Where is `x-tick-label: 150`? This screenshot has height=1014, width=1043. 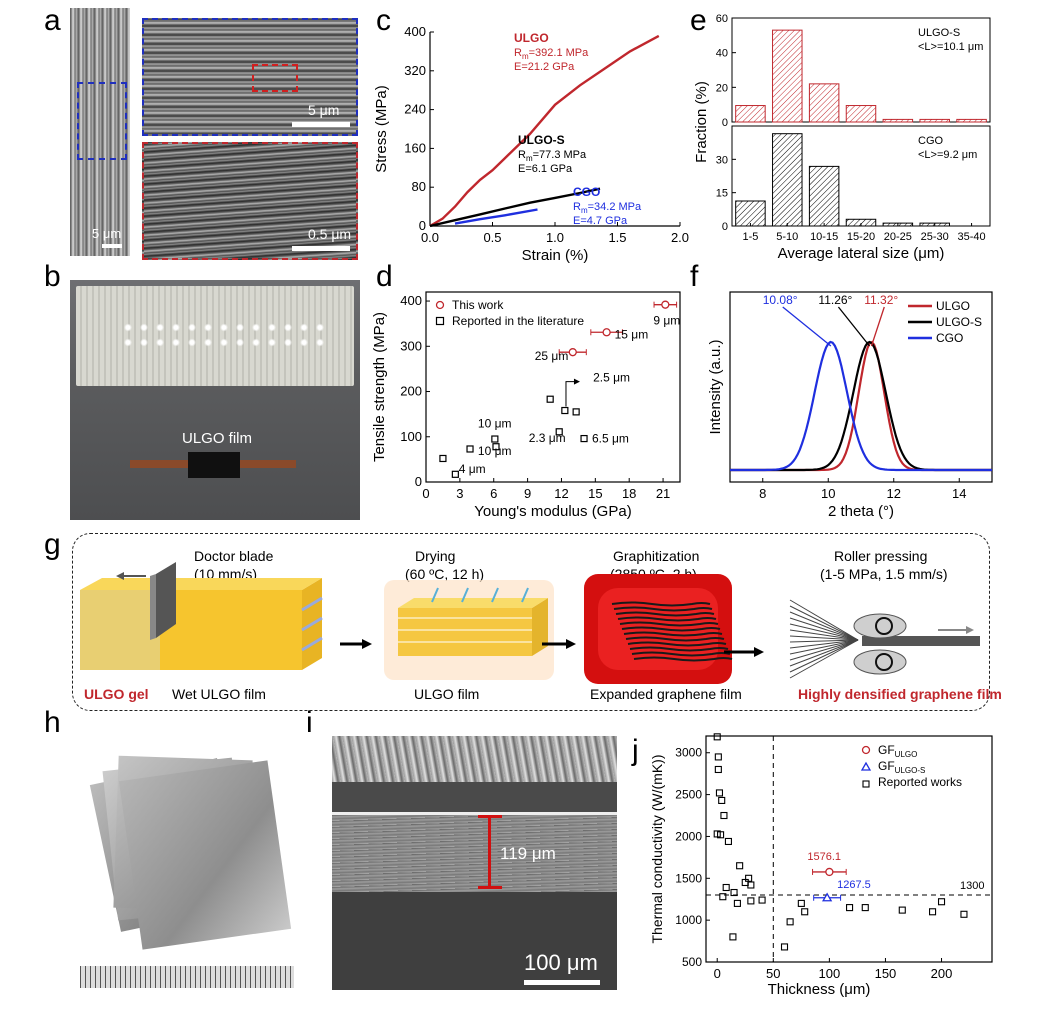 x-tick-label: 150 is located at coordinates (886, 973).